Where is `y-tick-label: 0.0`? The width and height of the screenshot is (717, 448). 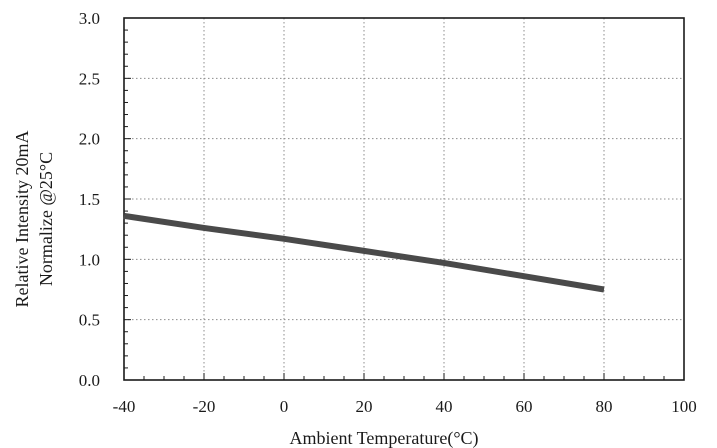 y-tick-label: 0.0 is located at coordinates (89, 380).